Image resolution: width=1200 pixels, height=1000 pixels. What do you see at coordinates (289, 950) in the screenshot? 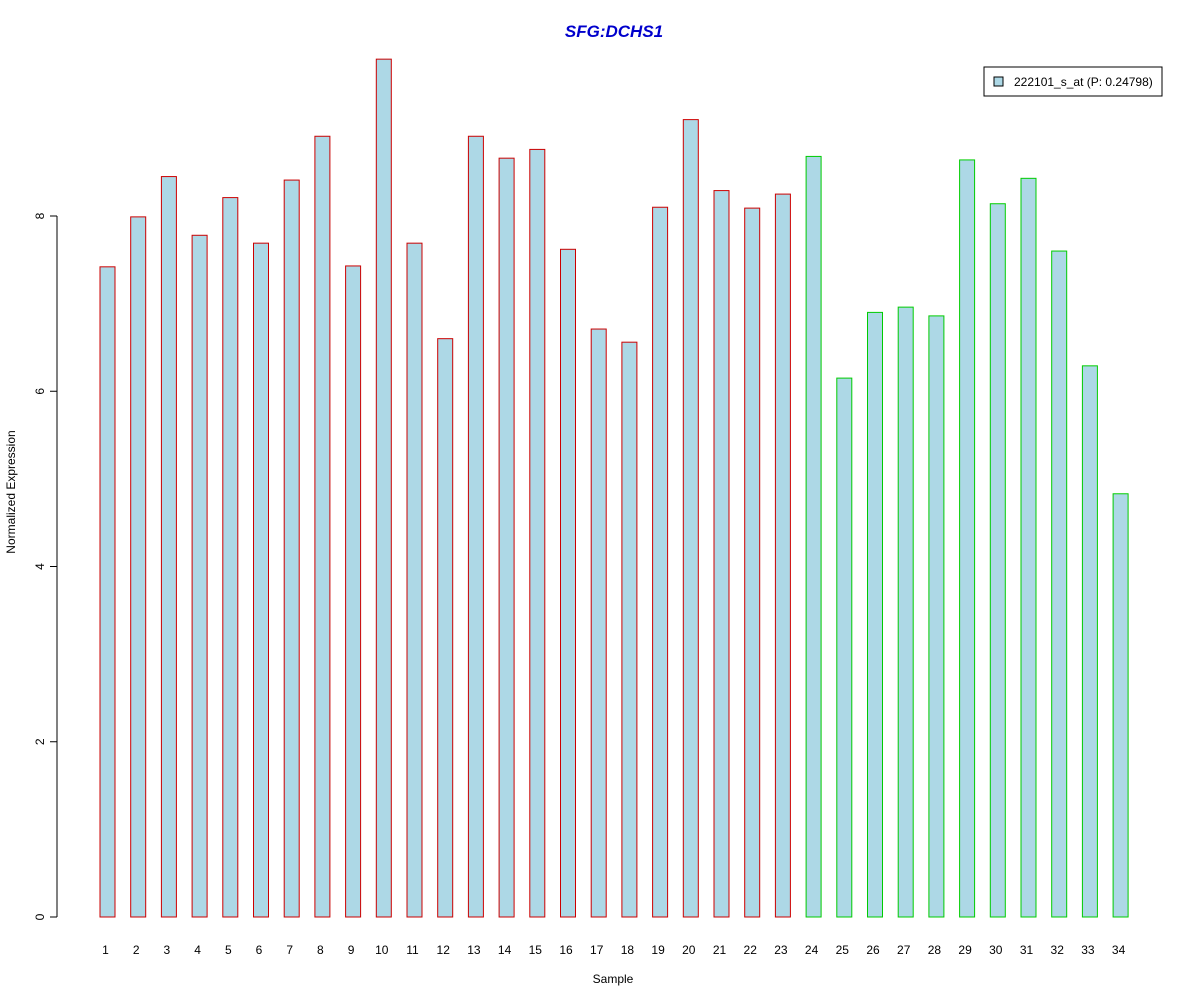
I see `x-tick-label: 7` at bounding box center [289, 950].